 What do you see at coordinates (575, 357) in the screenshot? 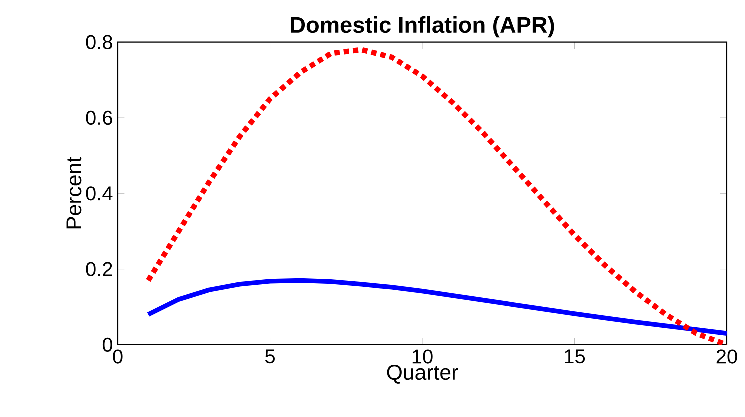
I see `x-tick-label: 15` at bounding box center [575, 357].